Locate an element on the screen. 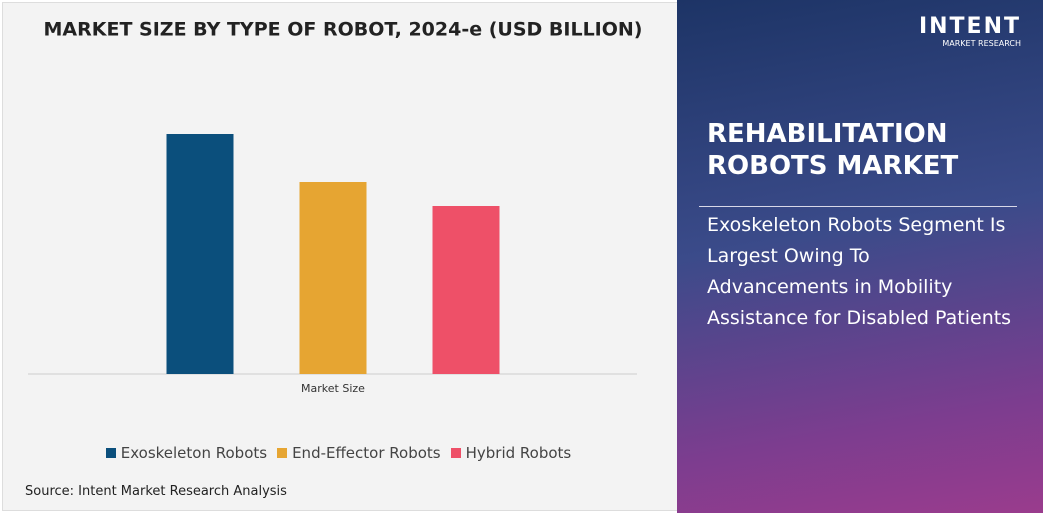 This screenshot has height=513, width=1043. legend-item: Exoskeleton Robots is located at coordinates (186, 453).